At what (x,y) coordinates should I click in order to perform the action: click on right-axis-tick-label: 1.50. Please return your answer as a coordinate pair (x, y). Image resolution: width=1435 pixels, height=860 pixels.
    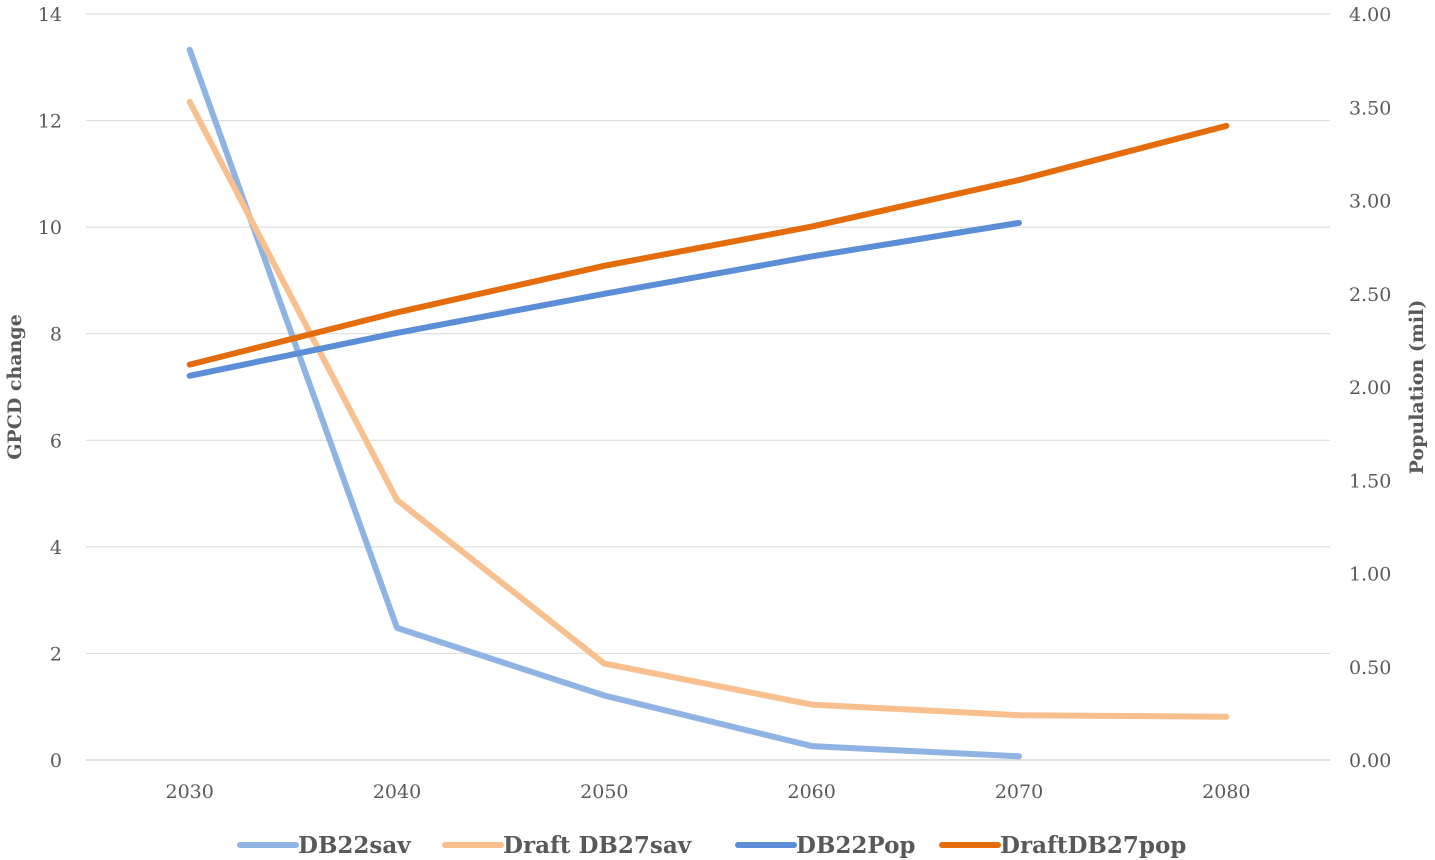
    Looking at the image, I should click on (1370, 481).